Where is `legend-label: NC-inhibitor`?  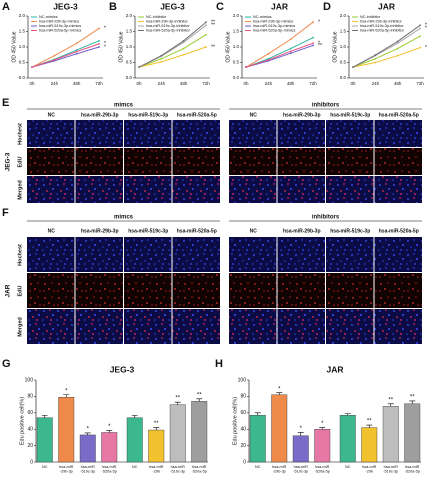
legend-label: NC-inhibitor is located at coordinates (156, 17).